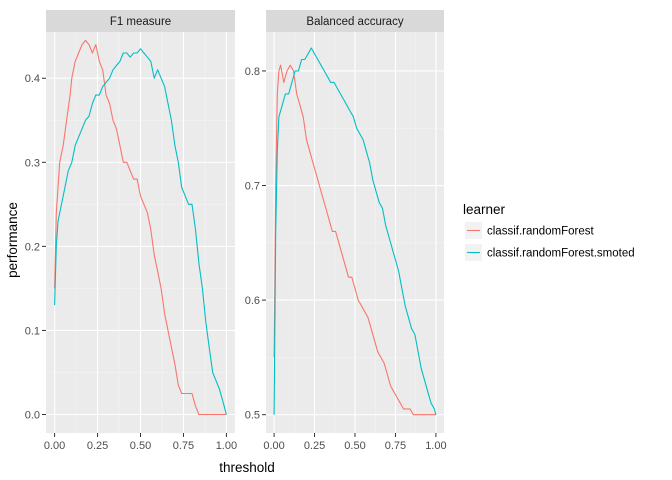 The height and width of the screenshot is (480, 672). What do you see at coordinates (32, 331) in the screenshot?
I see `y-tick-label: 0.1` at bounding box center [32, 331].